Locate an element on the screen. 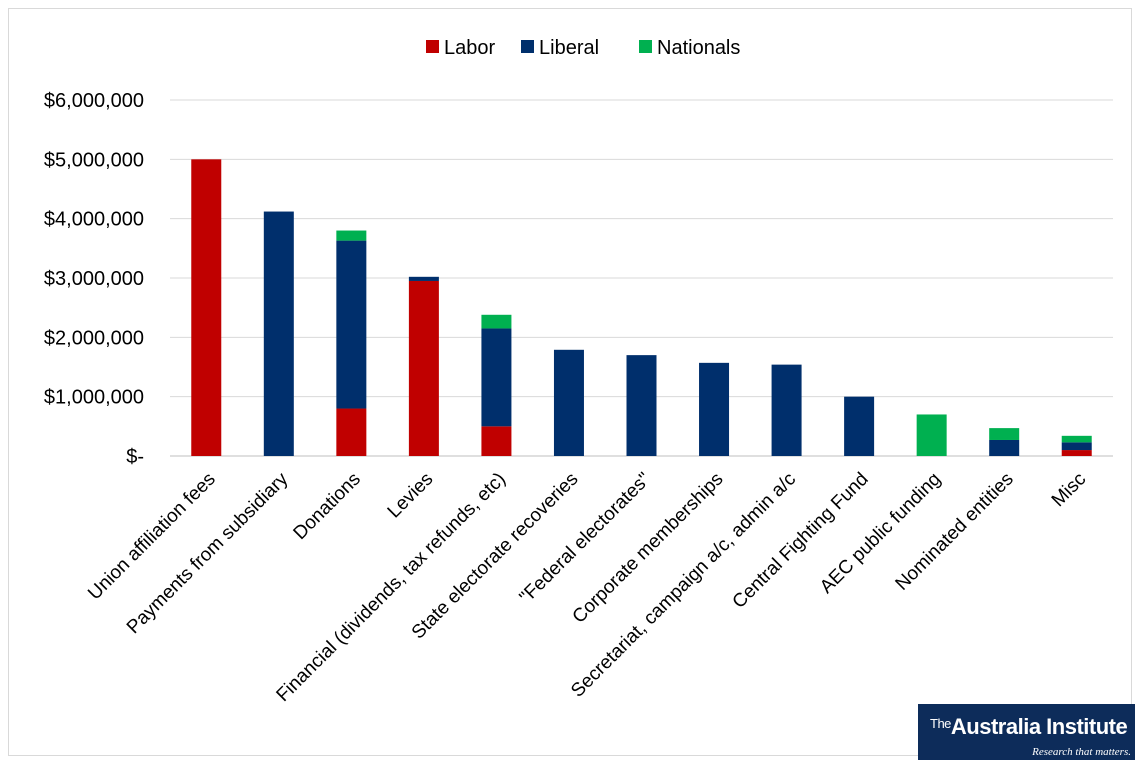  x-category-label: Union affiliation fees is located at coordinates (152, 537).